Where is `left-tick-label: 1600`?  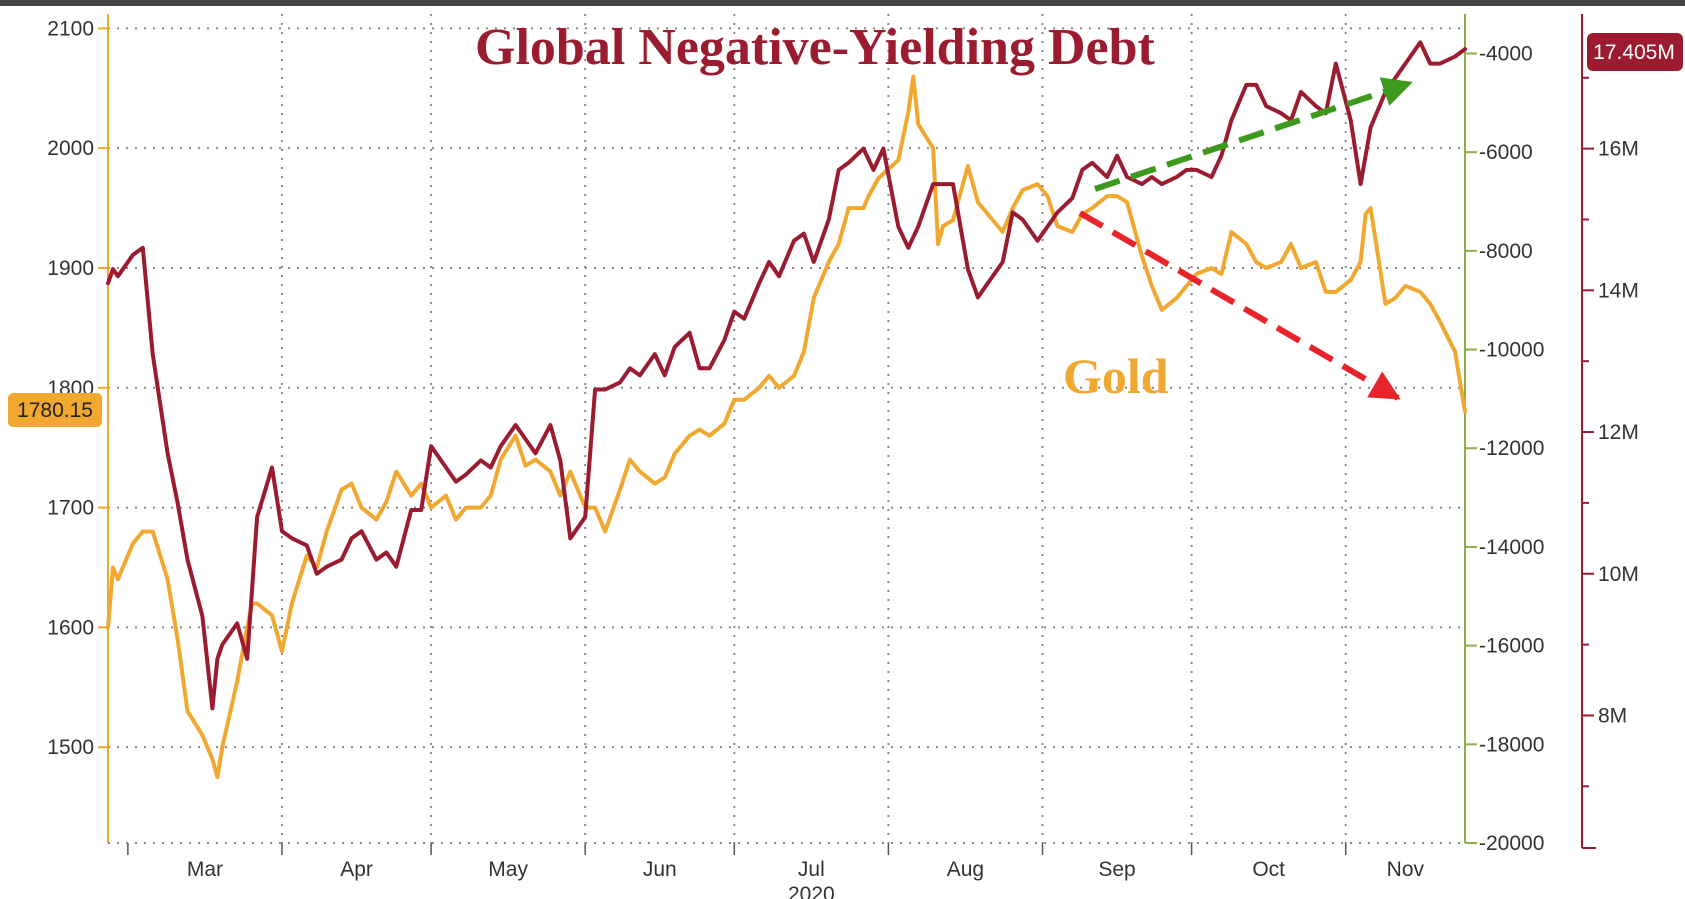 left-tick-label: 1600 is located at coordinates (70, 627).